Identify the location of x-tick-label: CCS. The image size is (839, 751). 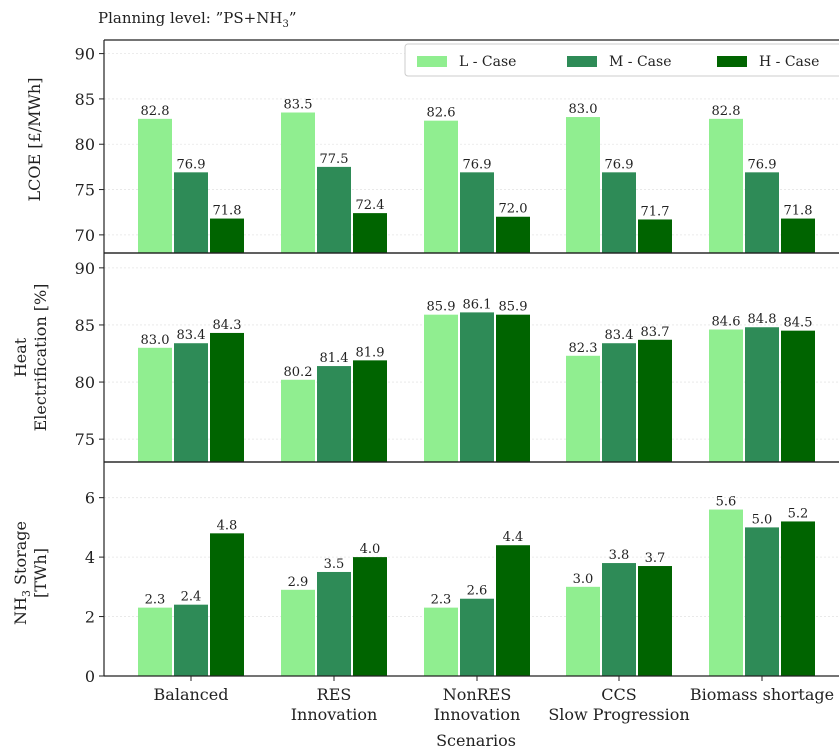
(618, 694).